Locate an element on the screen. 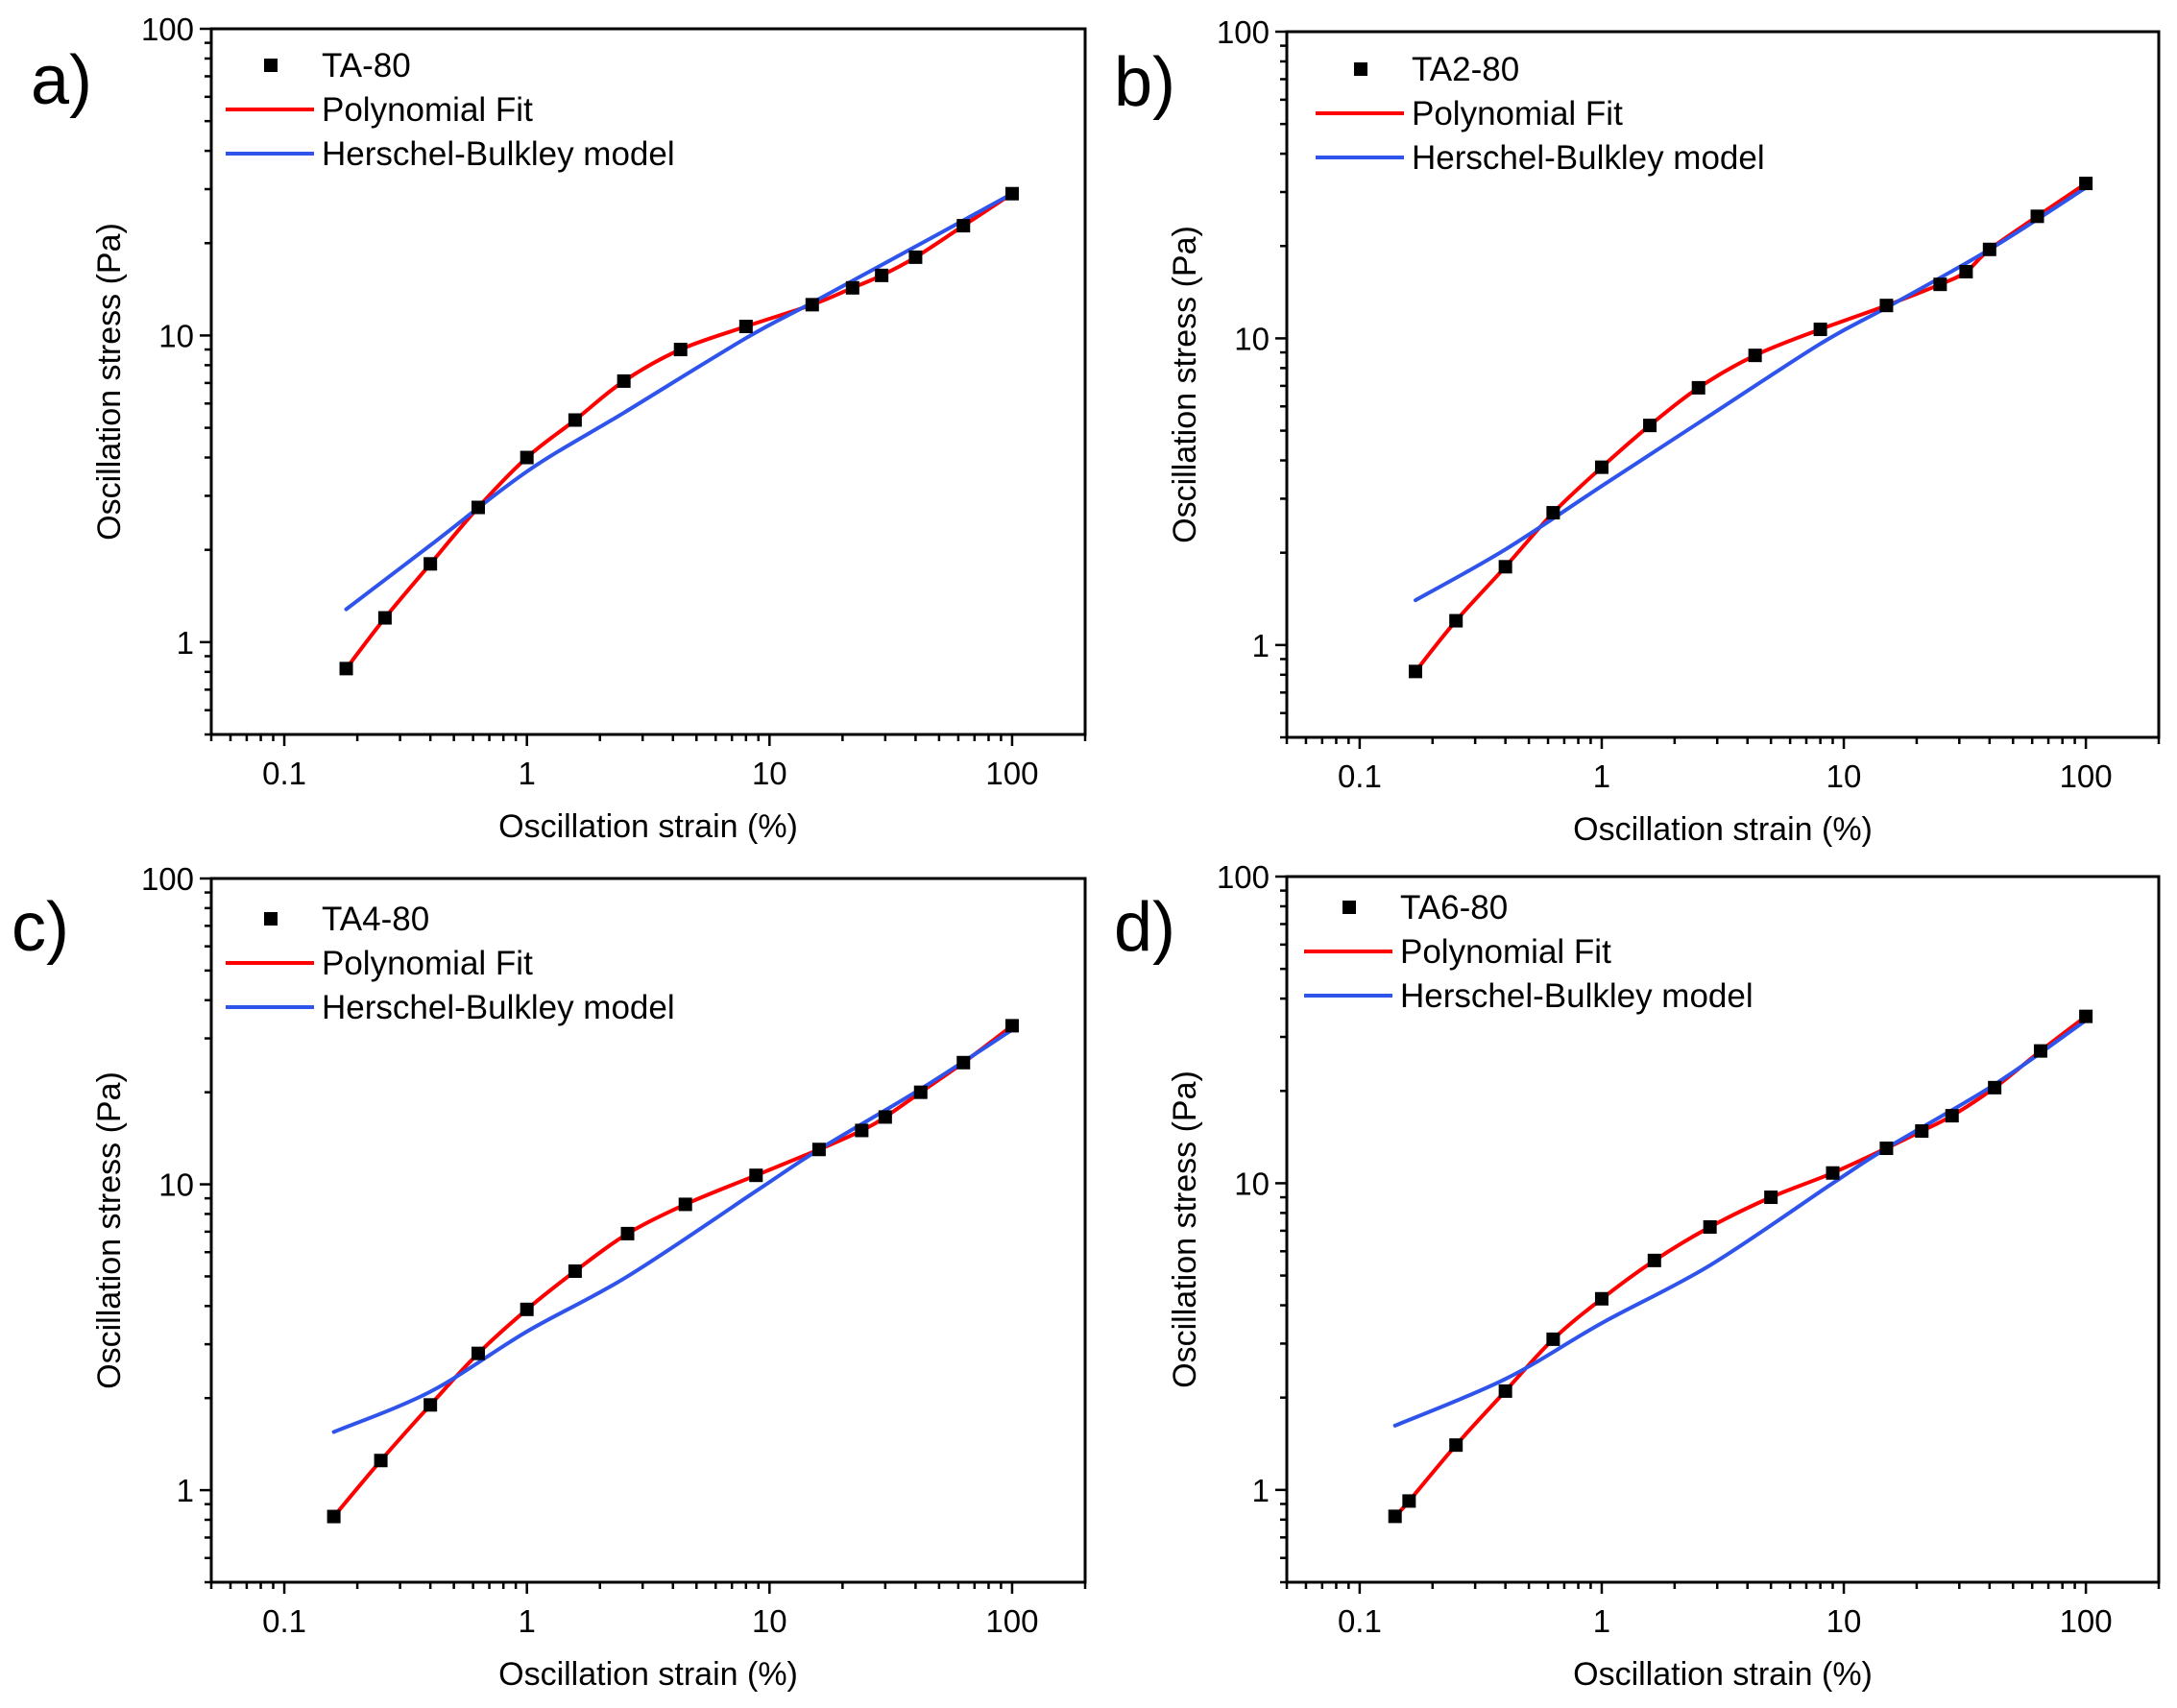 Image resolution: width=2177 pixels, height=1708 pixels. legend-label: TA-80 is located at coordinates (366, 65).